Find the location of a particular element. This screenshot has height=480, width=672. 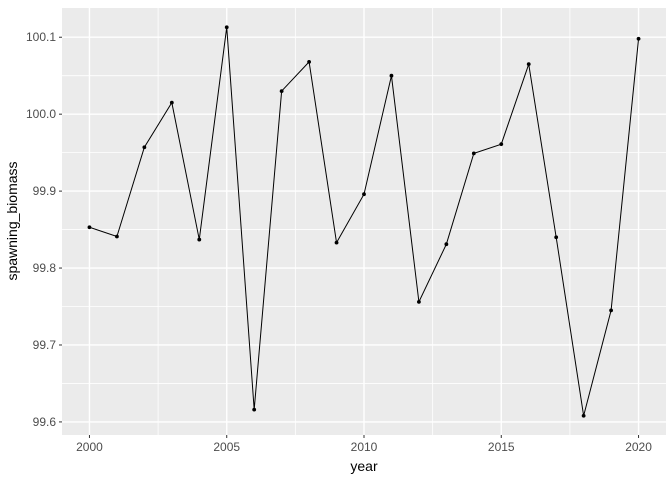

y-tick-label: 99.7 is located at coordinates (45, 345).